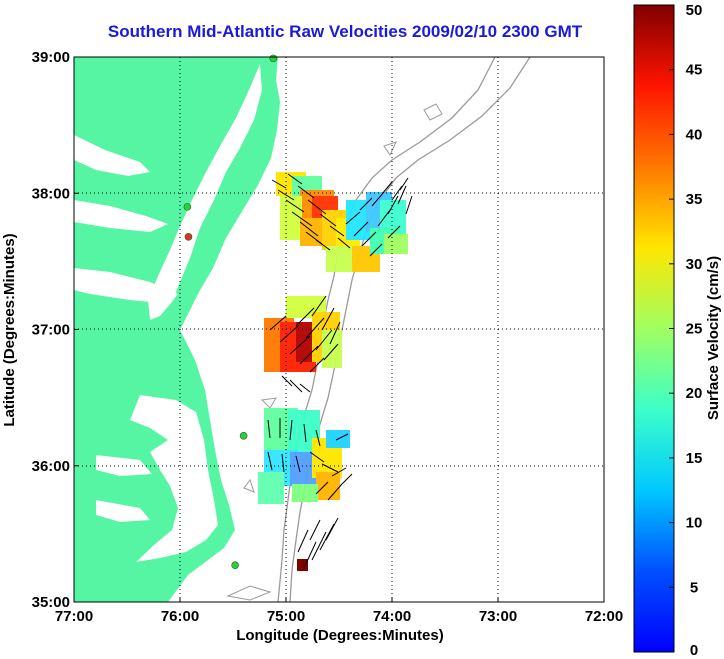 This screenshot has width=724, height=659. What do you see at coordinates (498, 616) in the screenshot?
I see `x-tick-label: 73:00` at bounding box center [498, 616].